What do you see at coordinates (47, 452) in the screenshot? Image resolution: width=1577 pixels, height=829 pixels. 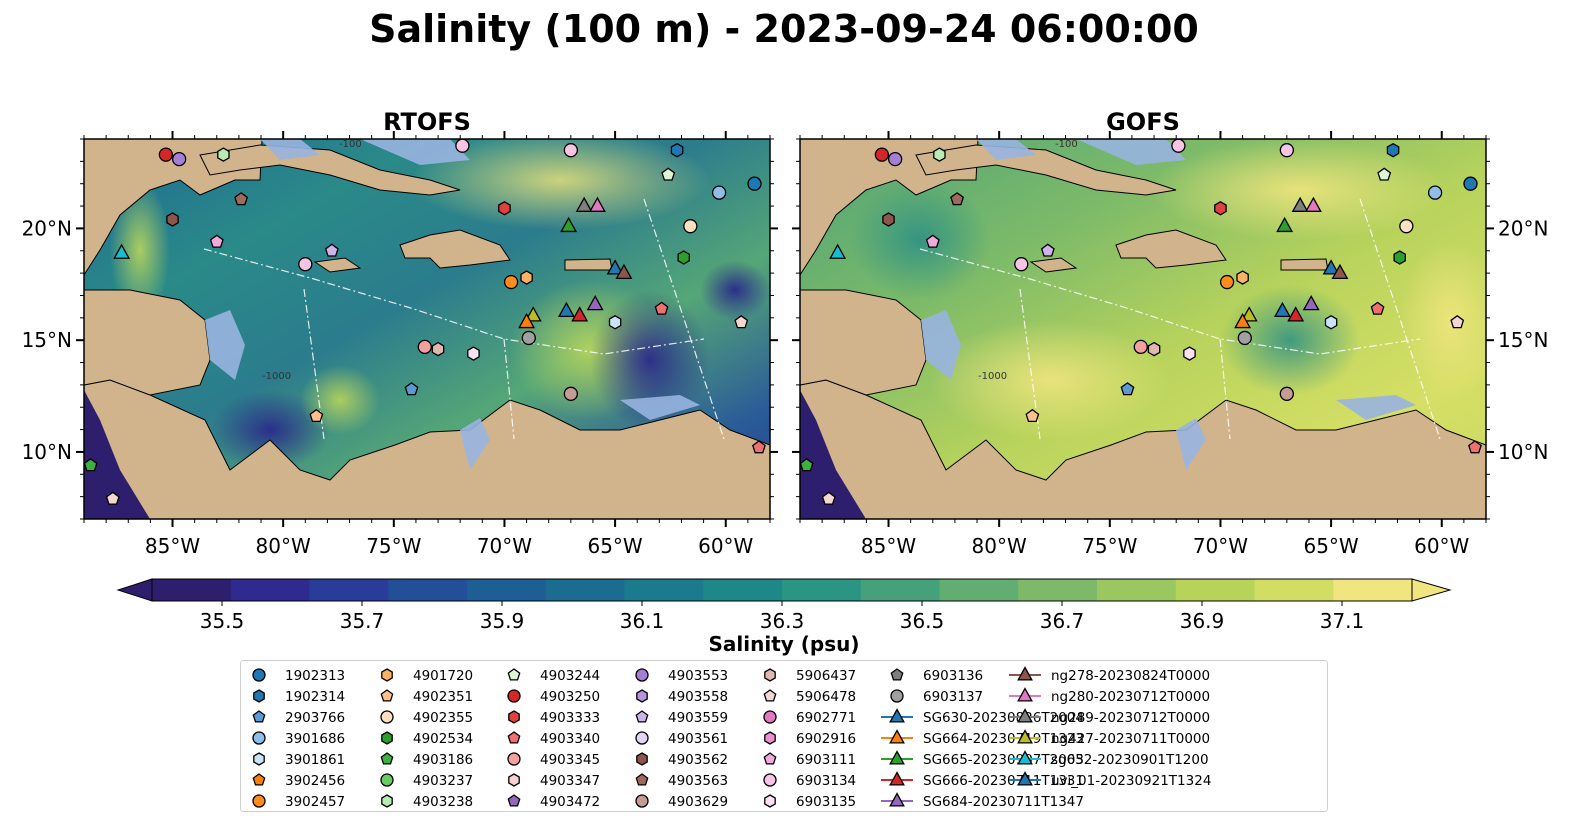 I see `lat-tick-label: 10°N` at bounding box center [47, 452].